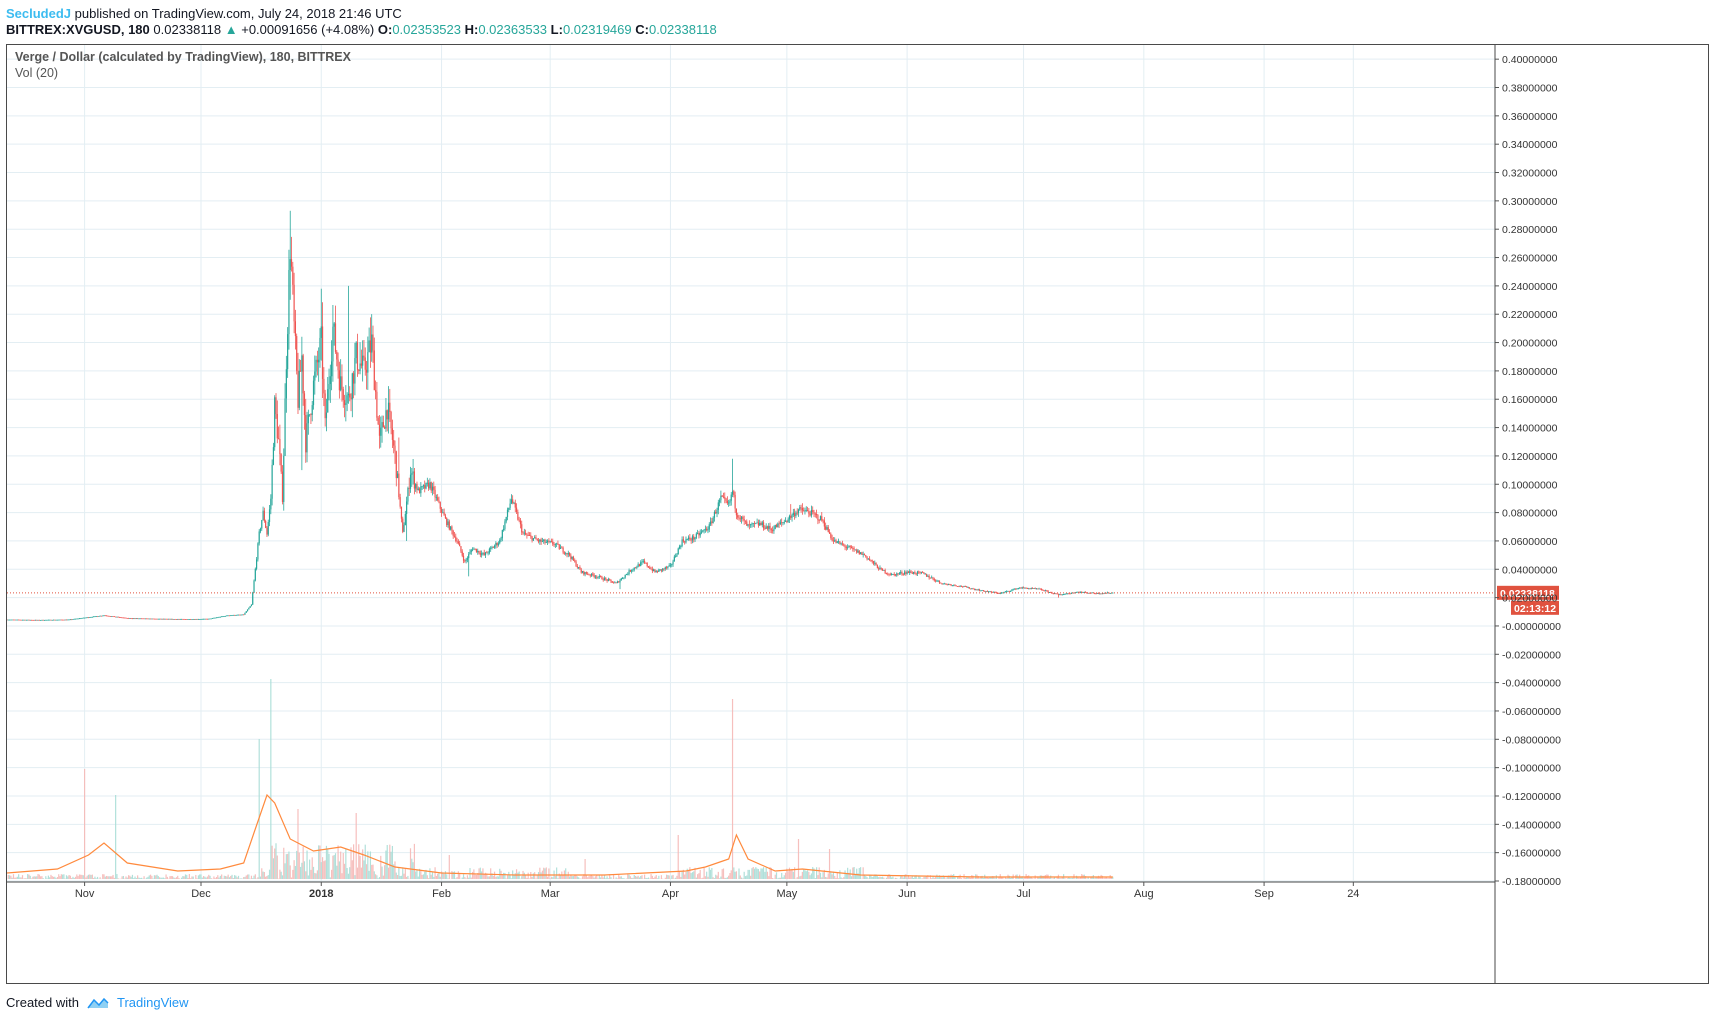 The image size is (1716, 1021). What do you see at coordinates (98, 1003) in the screenshot?
I see `tradingview-logo-icon` at bounding box center [98, 1003].